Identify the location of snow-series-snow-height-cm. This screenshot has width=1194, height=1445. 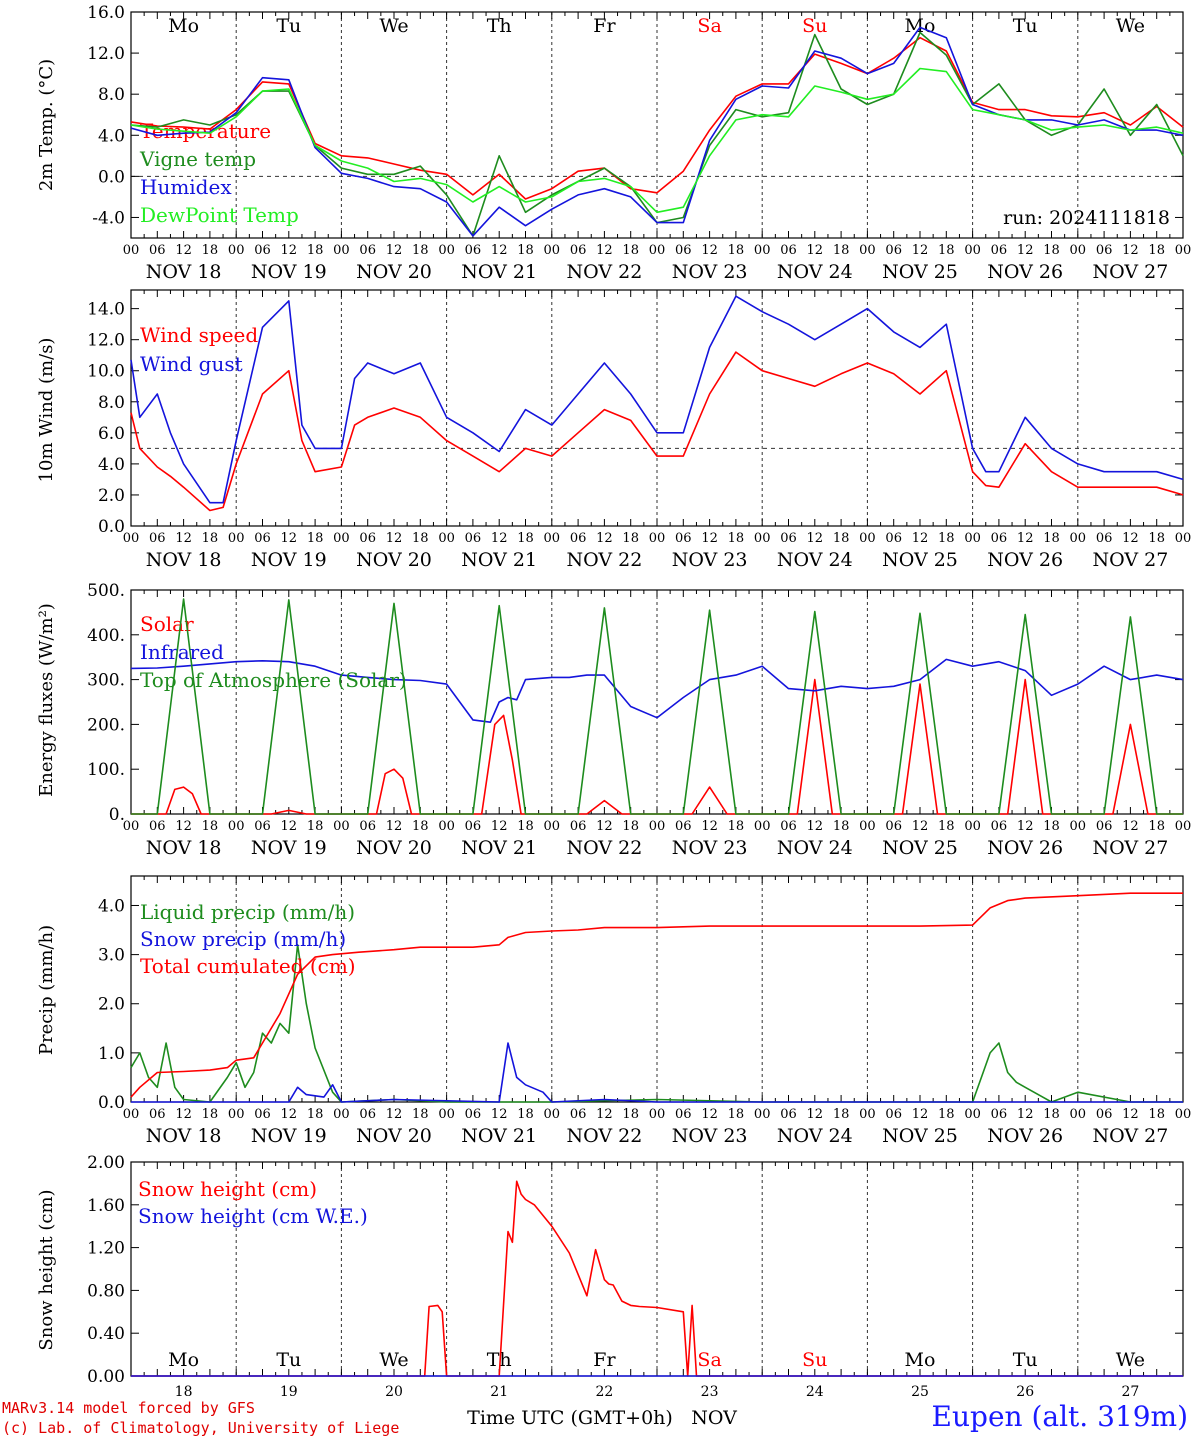
(657, 1278).